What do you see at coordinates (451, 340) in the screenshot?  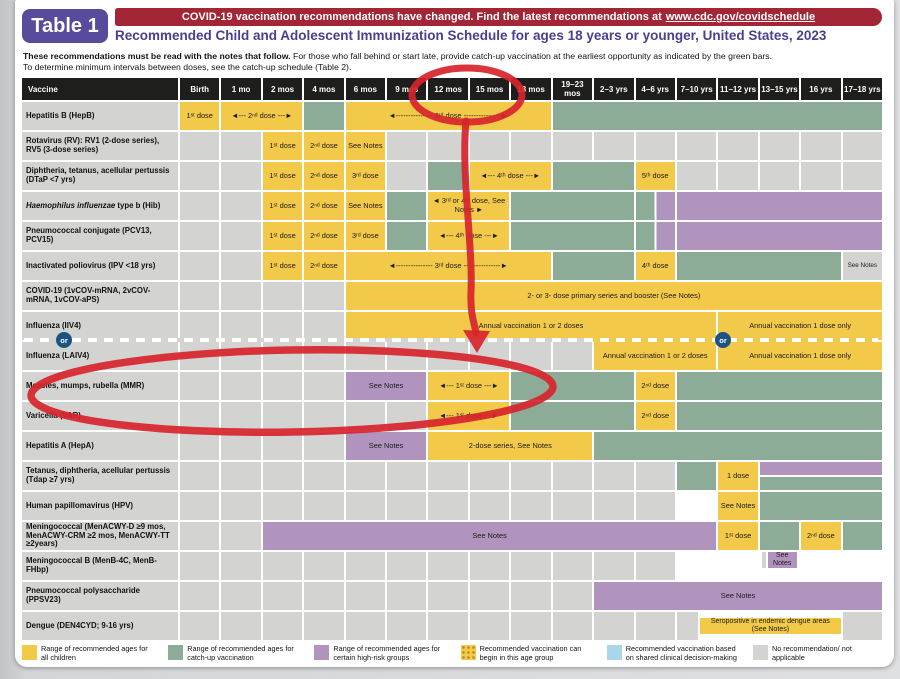 I see `influenza-or-divider` at bounding box center [451, 340].